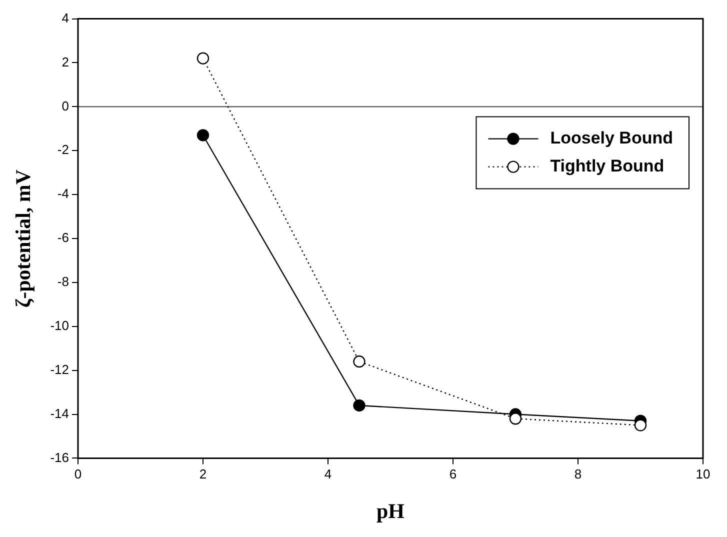  What do you see at coordinates (453, 474) in the screenshot?
I see `x-tick-label: 6` at bounding box center [453, 474].